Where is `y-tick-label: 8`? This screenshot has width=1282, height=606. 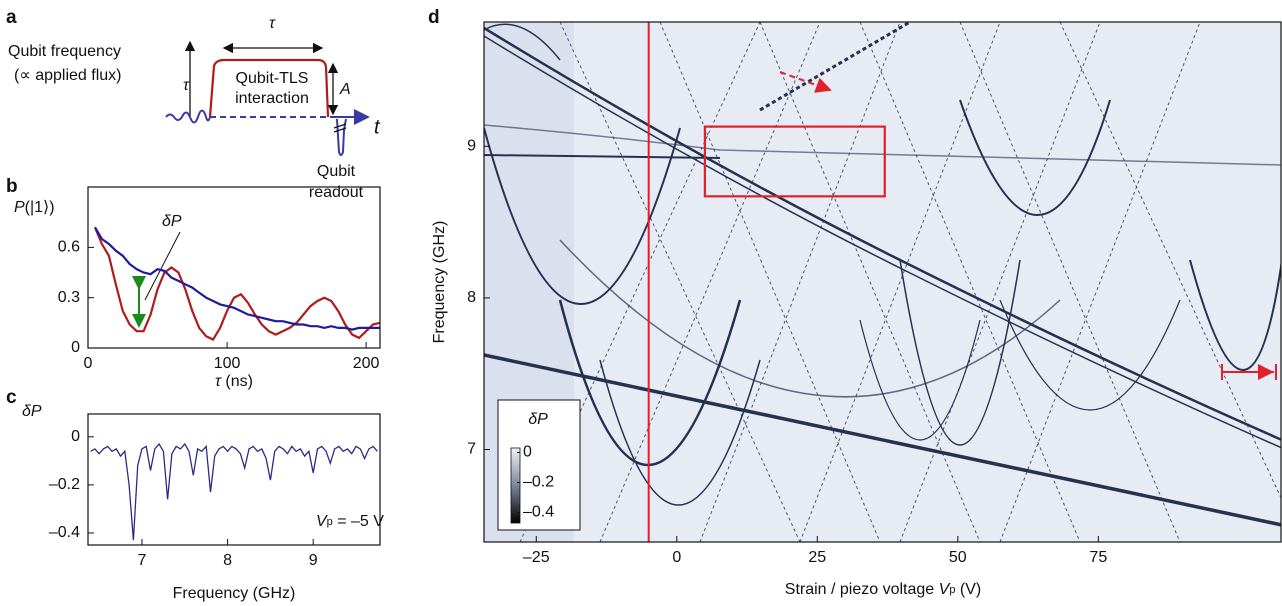 y-tick-label: 8 is located at coordinates (471, 297).